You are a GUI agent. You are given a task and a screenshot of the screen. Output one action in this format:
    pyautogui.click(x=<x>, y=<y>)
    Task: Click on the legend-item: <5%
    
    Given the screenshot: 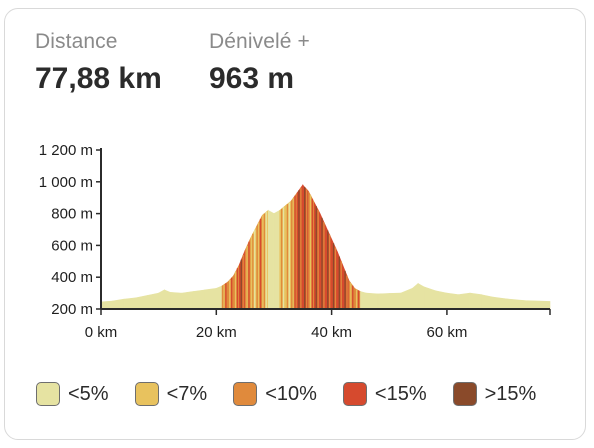 What is the action you would take?
    pyautogui.click(x=72, y=394)
    